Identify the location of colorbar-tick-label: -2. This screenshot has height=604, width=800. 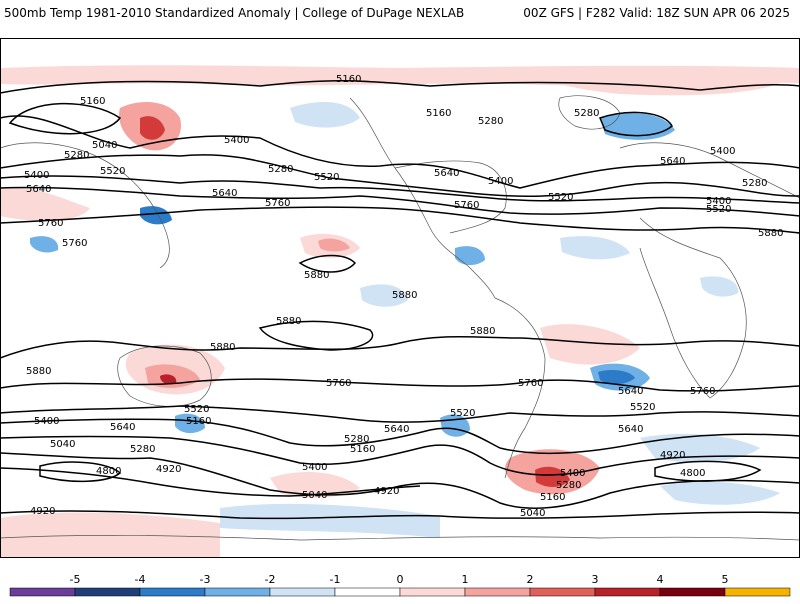
(270, 579).